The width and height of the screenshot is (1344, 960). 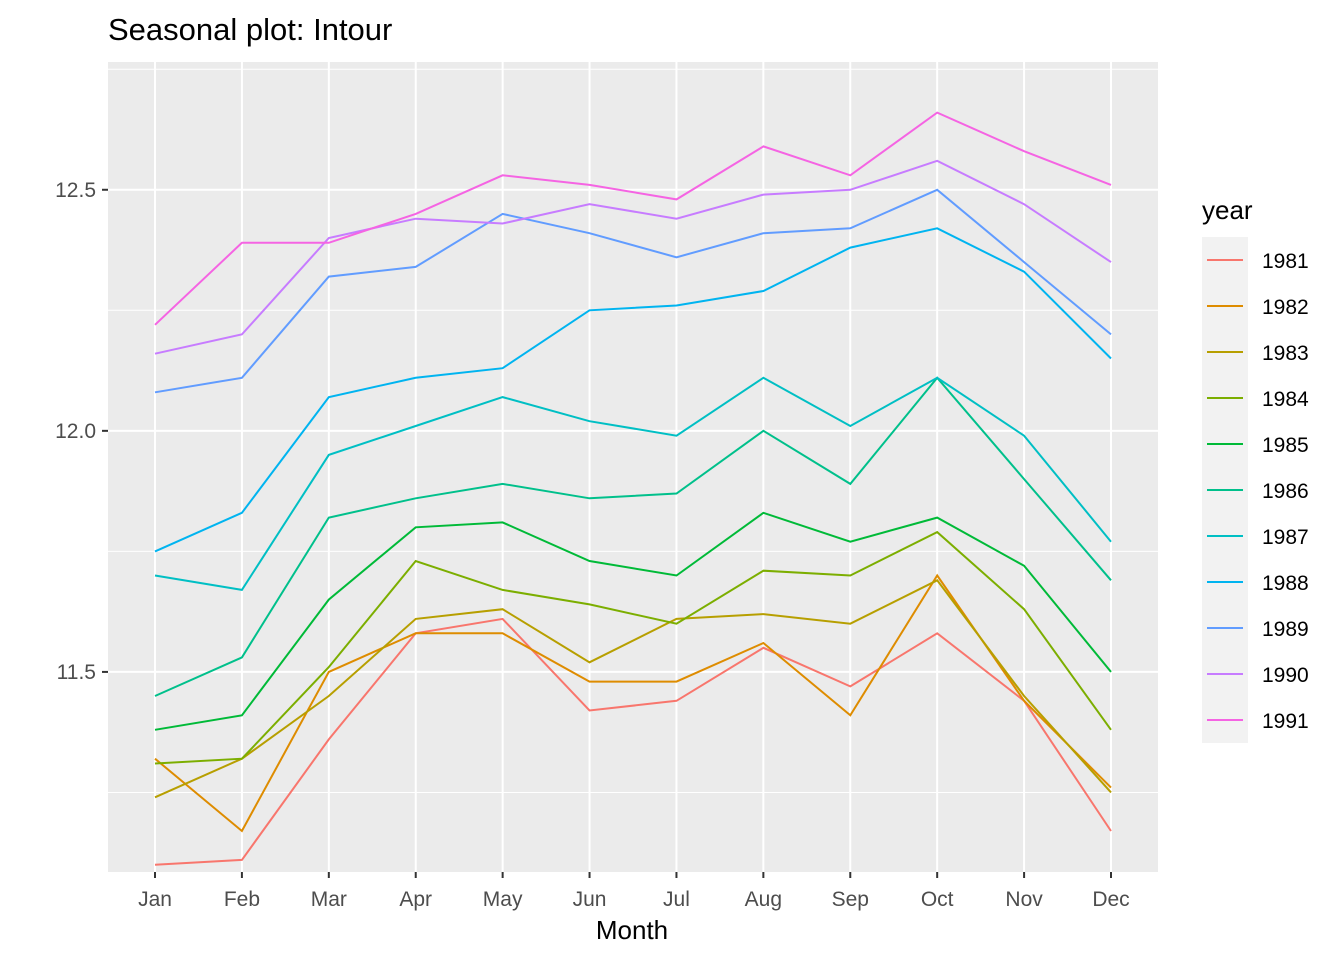 I want to click on x-tick-label: Feb, so click(x=242, y=899).